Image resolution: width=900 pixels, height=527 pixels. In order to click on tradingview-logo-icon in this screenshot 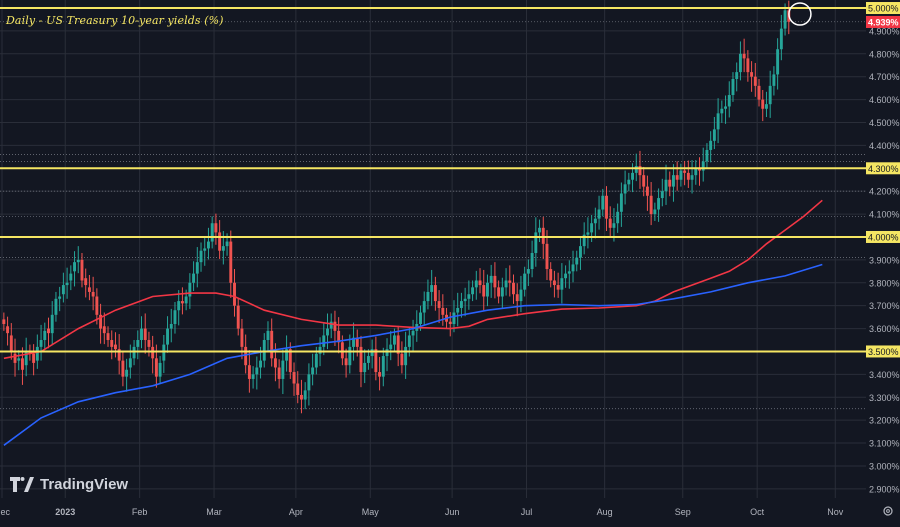, I will do `click(22, 484)`.